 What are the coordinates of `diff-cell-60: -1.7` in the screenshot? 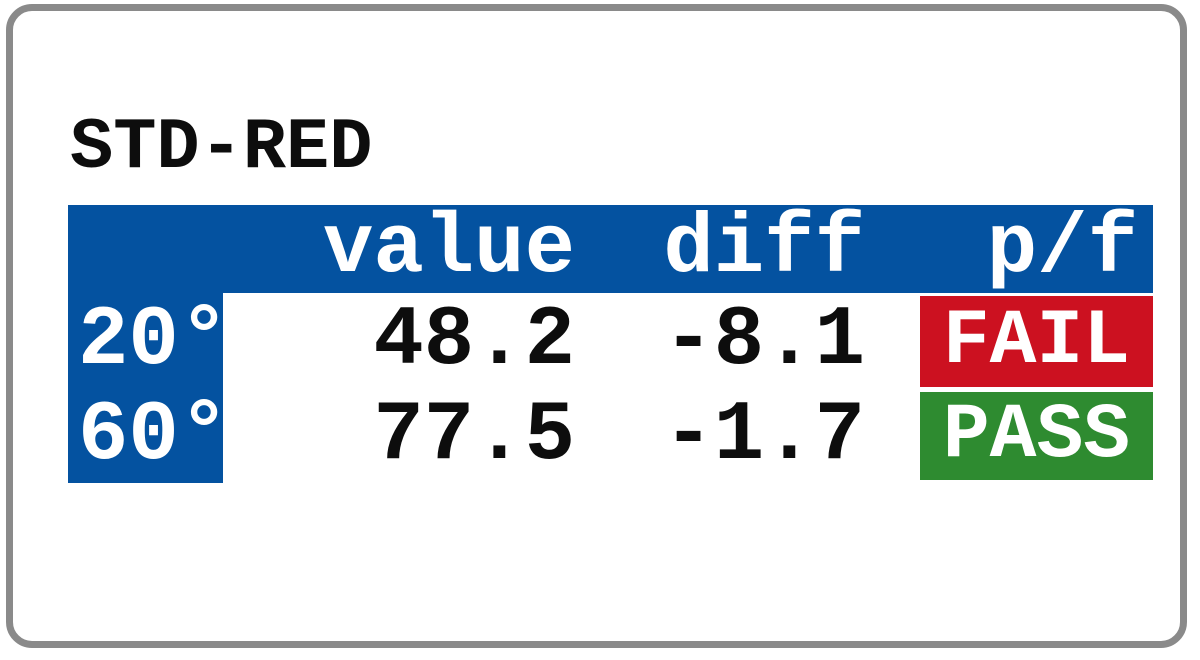 It's located at (764, 436).